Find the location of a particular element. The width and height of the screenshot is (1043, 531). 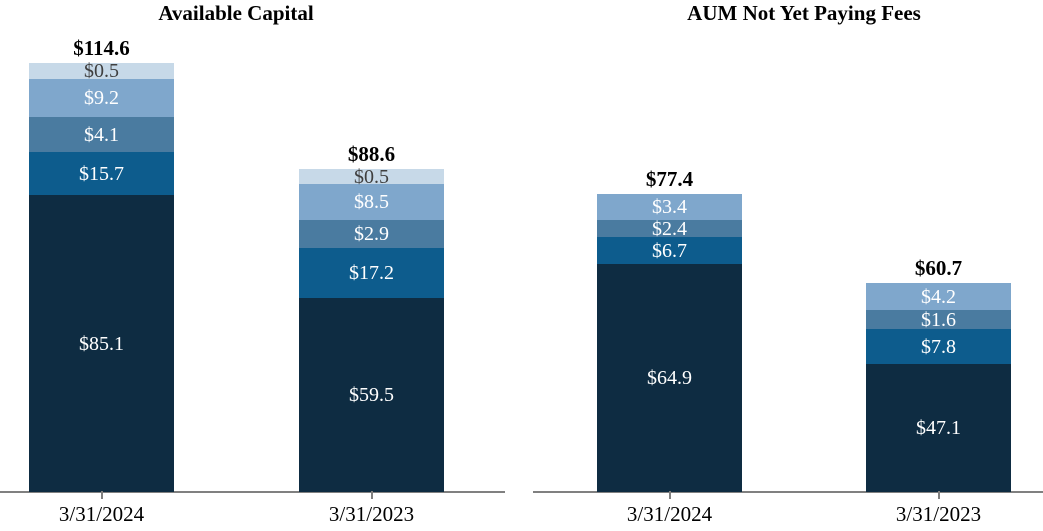

chart-title-available-capital: Available Capital is located at coordinates (236, 13).